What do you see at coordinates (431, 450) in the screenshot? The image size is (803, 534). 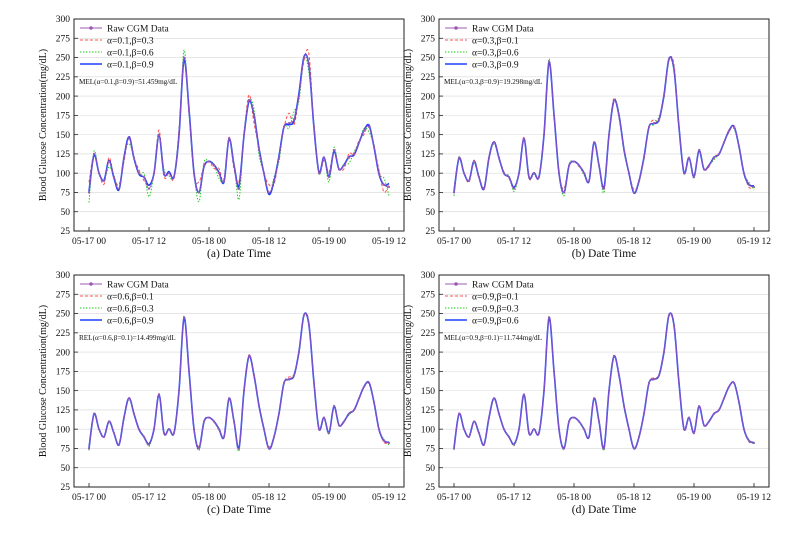 I see `y-tick-label: 75` at bounding box center [431, 450].